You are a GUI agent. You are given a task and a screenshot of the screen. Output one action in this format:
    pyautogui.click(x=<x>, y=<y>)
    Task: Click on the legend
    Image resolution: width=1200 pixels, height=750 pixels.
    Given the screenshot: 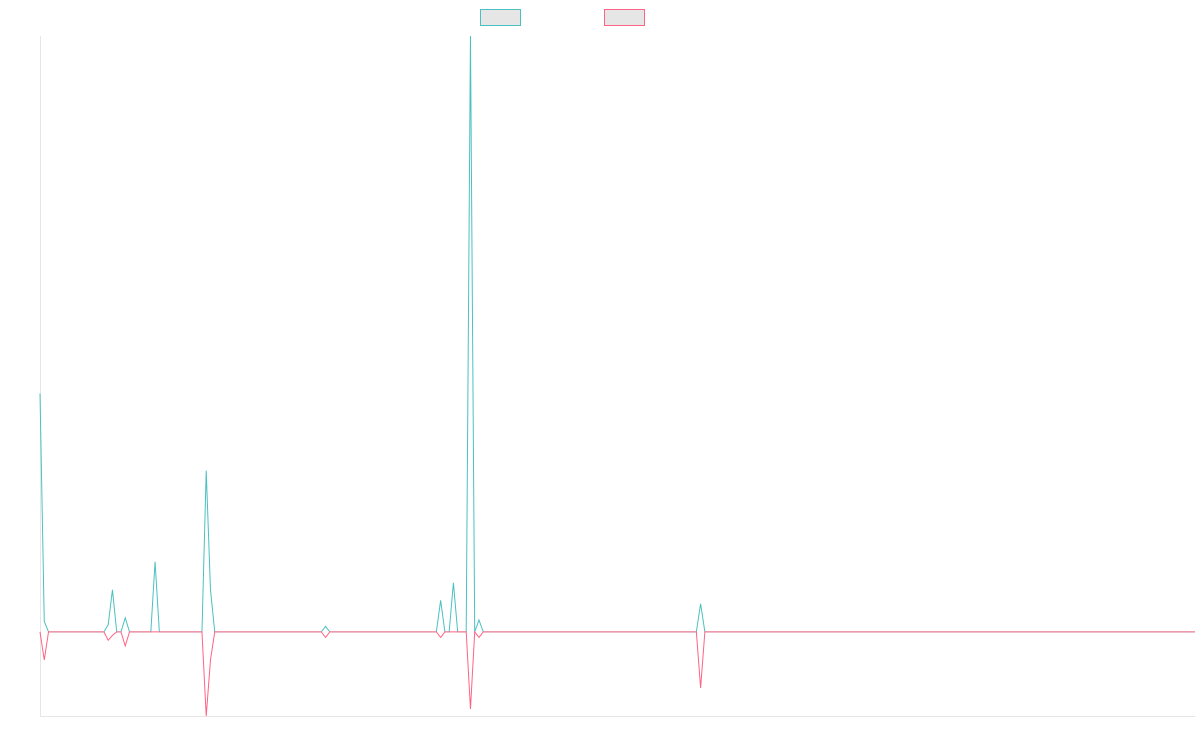 What is the action you would take?
    pyautogui.click(x=562, y=17)
    